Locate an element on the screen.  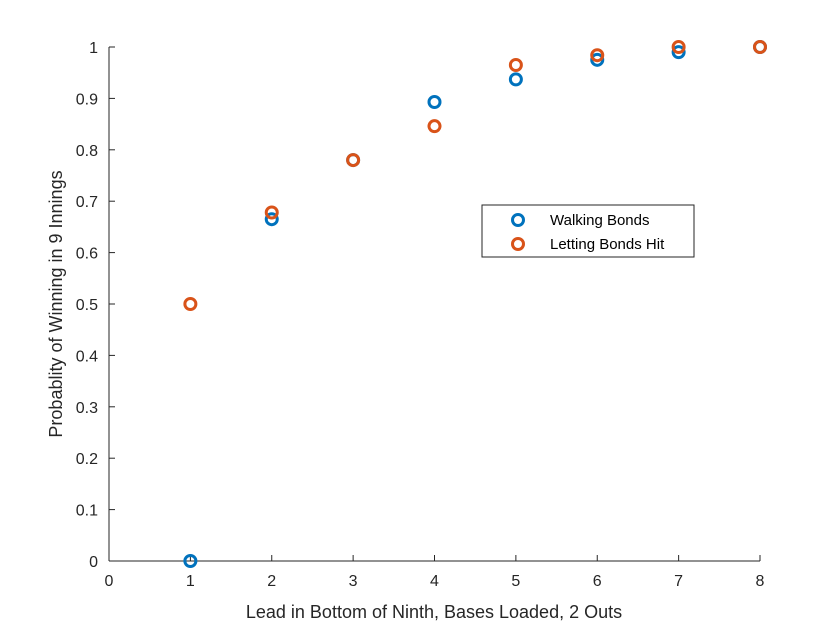
x-ticks: 0 1 2 3 4 5 6 7 8 is located at coordinates (435, 572).